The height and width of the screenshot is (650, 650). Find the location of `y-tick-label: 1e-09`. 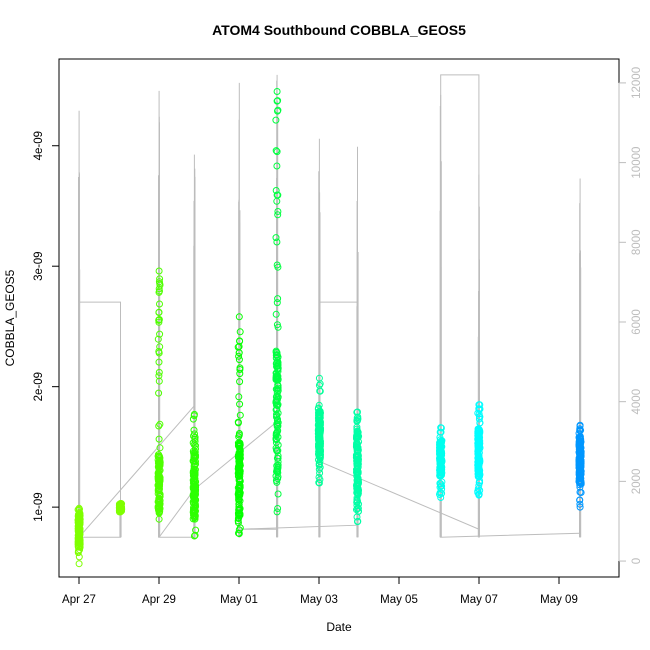

y-tick-label: 1e-09 is located at coordinates (39, 506).